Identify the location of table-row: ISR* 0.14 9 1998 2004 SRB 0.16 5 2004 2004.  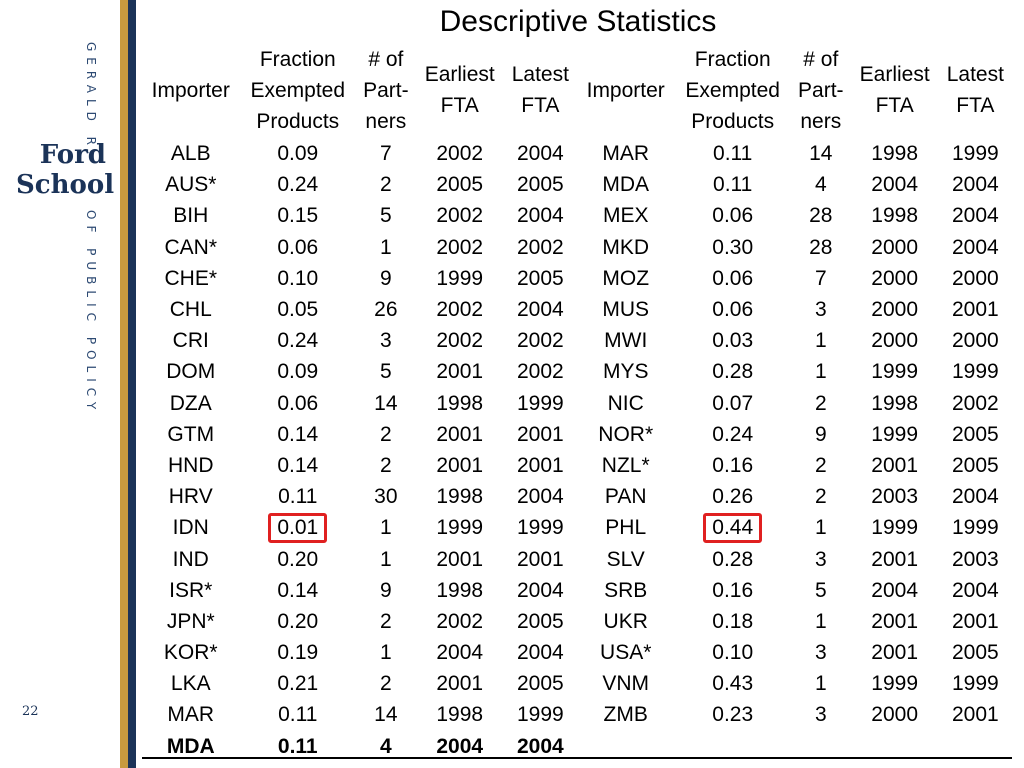
(577, 590).